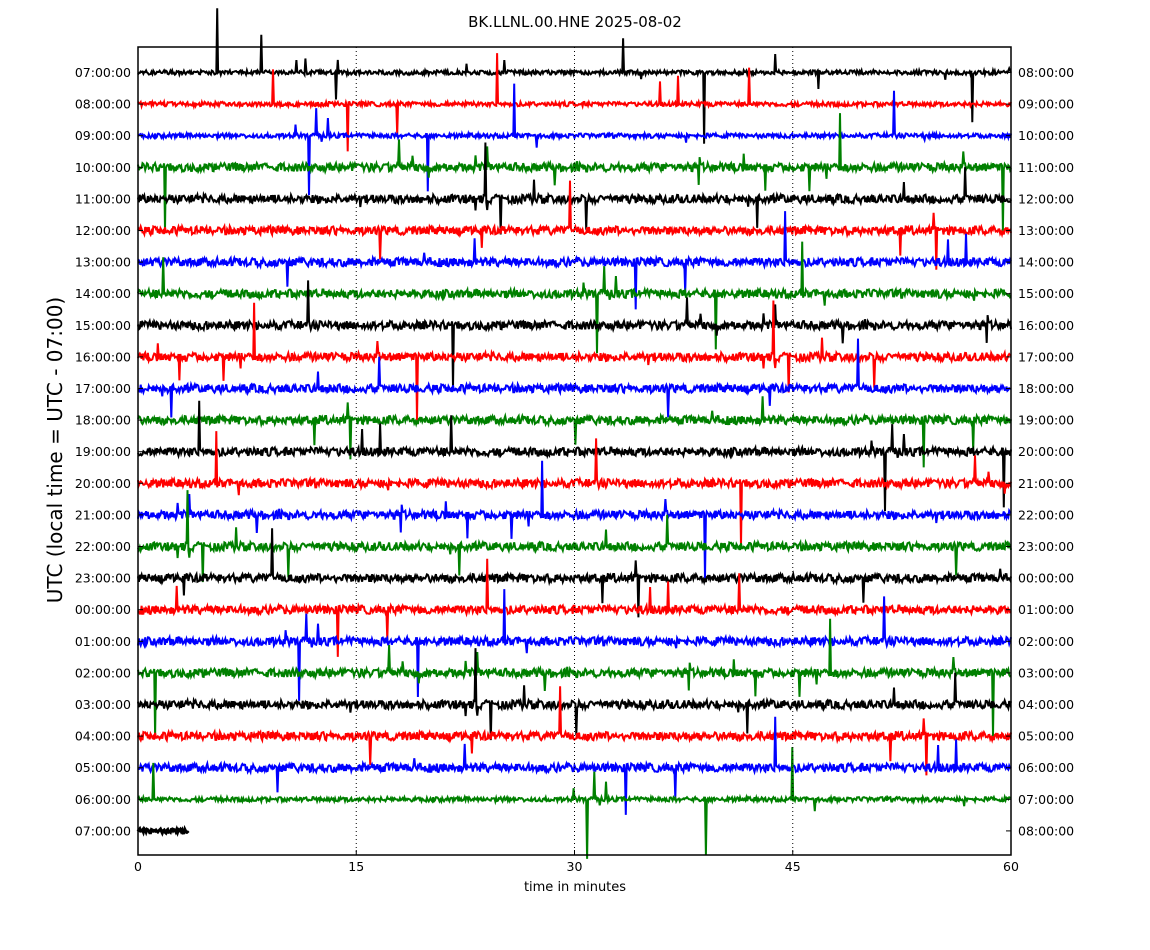  What do you see at coordinates (103, 451) in the screenshot?
I see `y-tick-label-left: 19:00:00` at bounding box center [103, 451].